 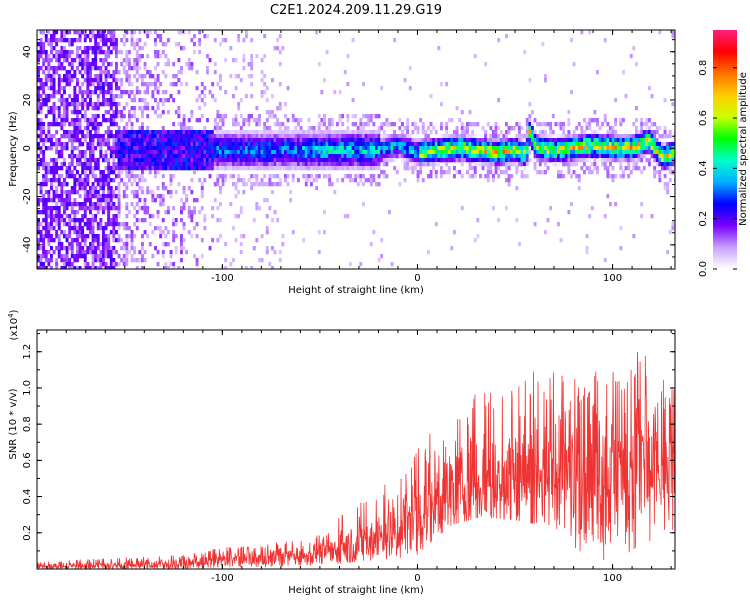 I want to click on chart-title: C2E1.2024.209.11.29.G19, so click(x=356, y=10).